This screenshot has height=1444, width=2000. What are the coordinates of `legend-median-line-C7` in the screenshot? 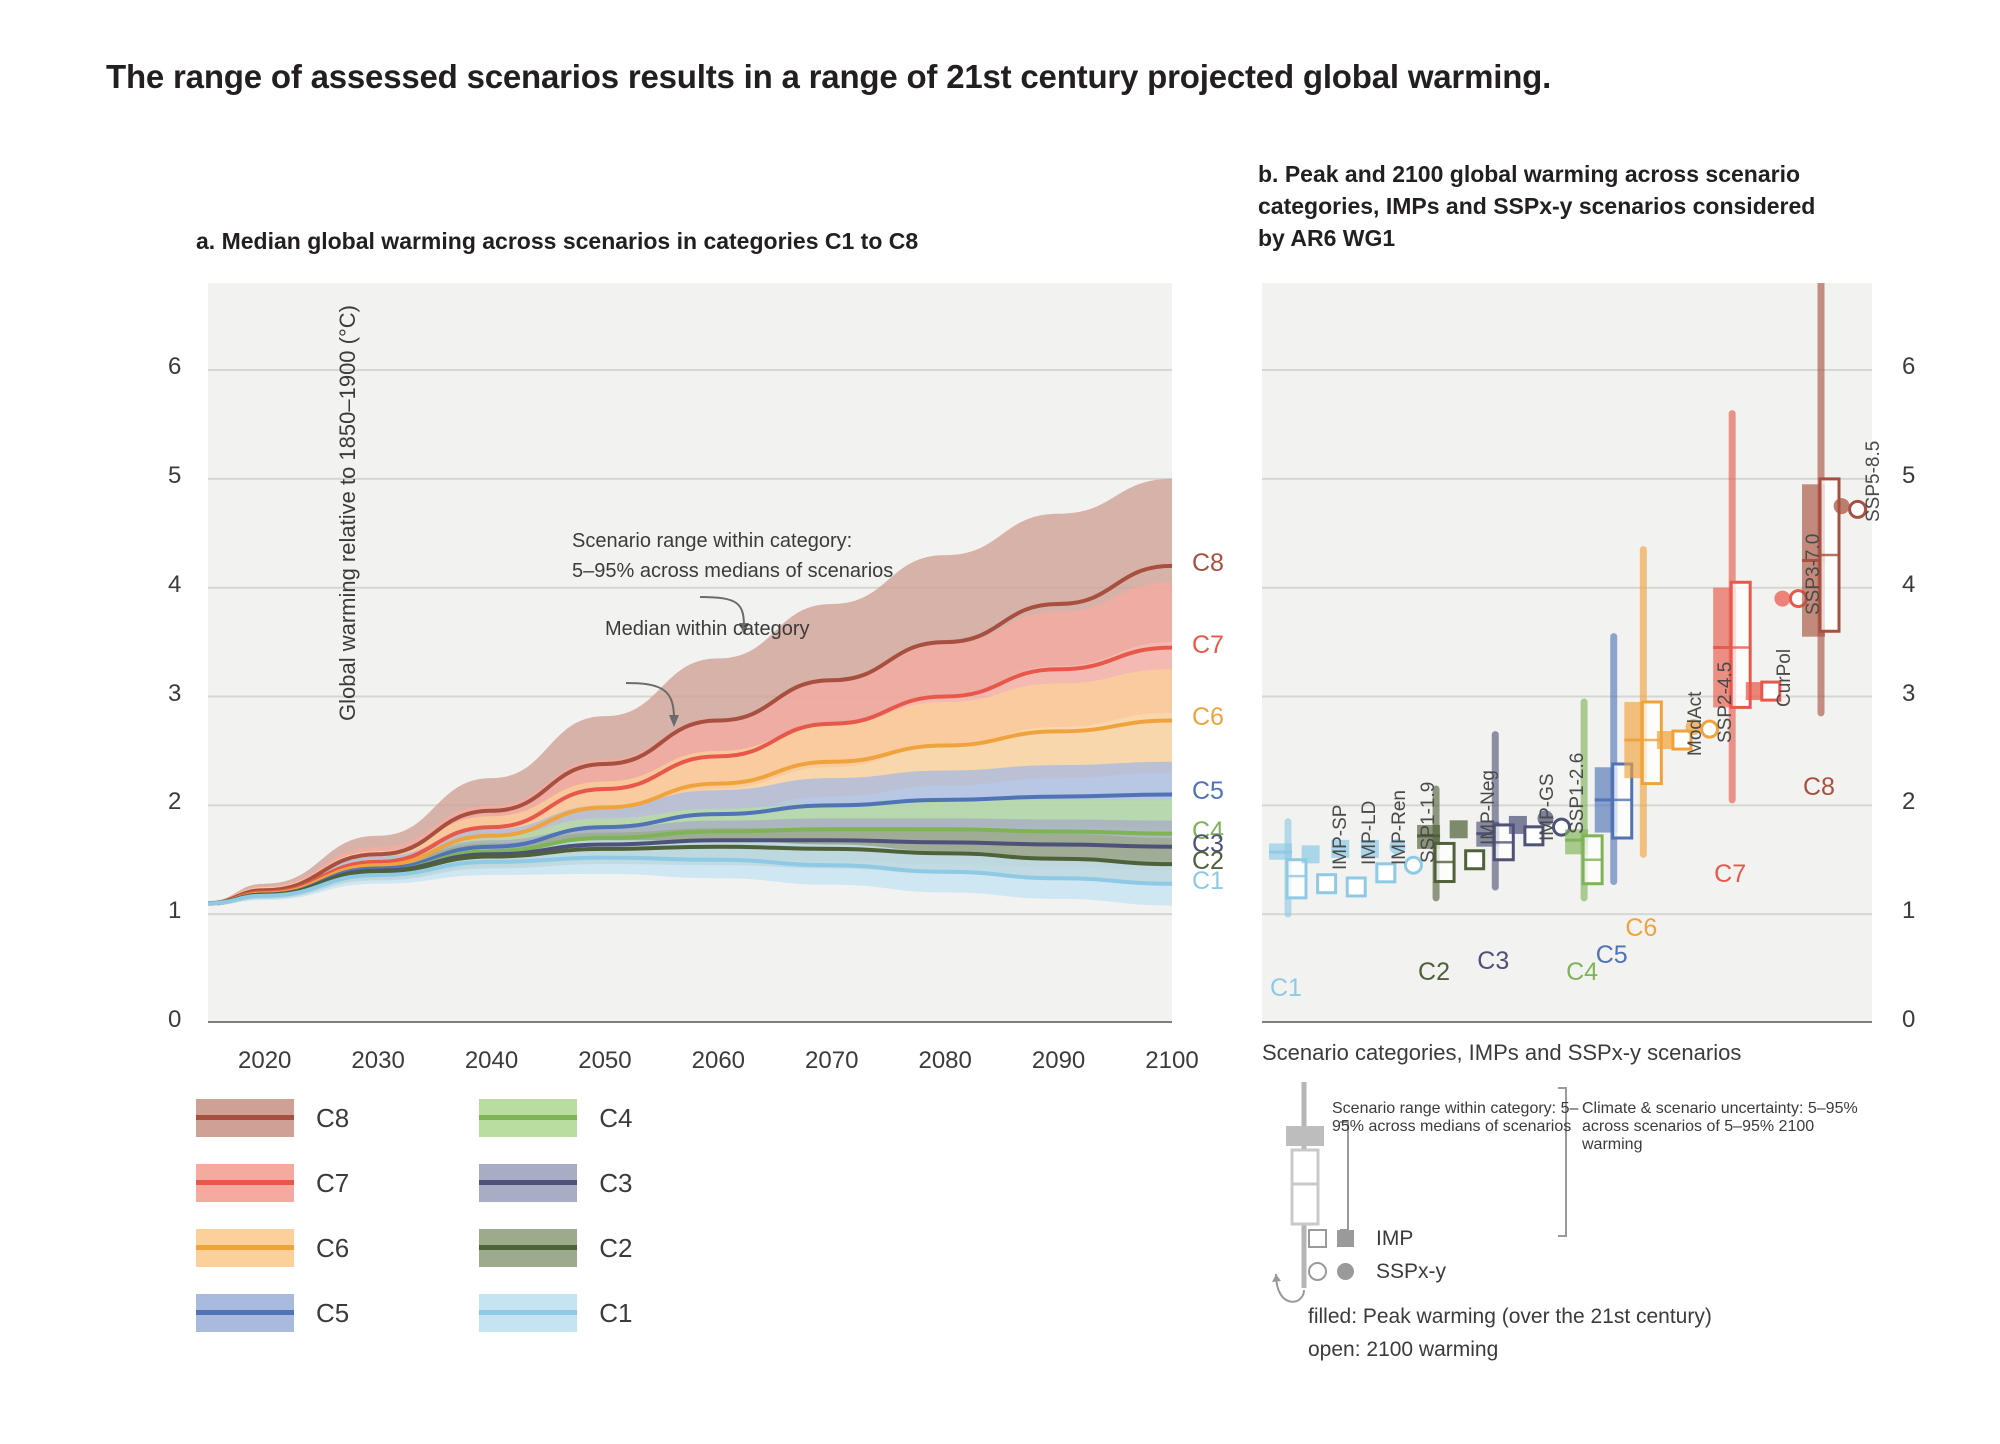 It's located at (245, 1182).